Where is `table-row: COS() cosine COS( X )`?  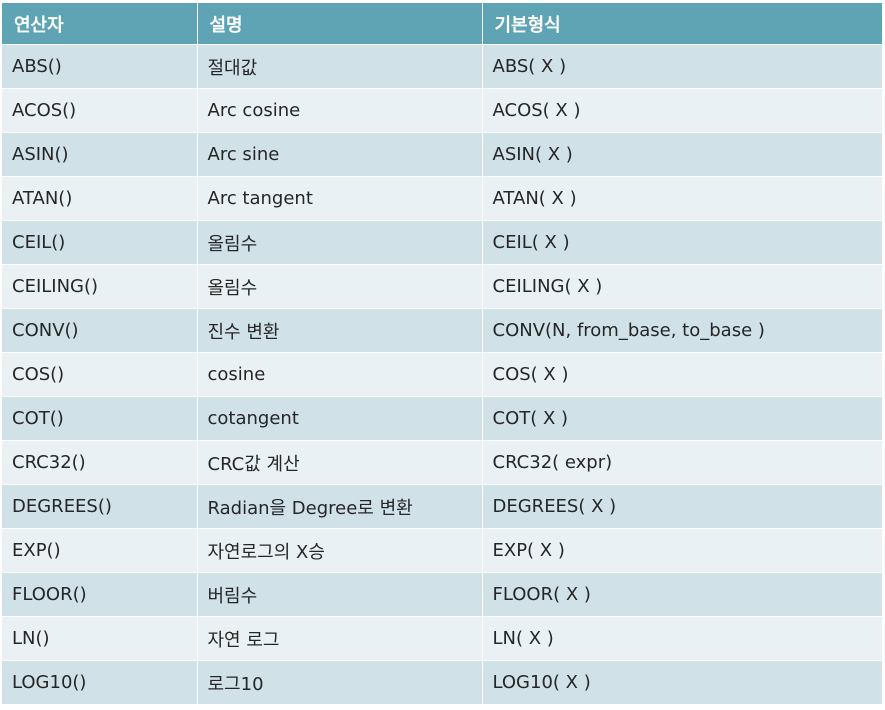
table-row: COS() cosine COS( X ) is located at coordinates (442, 374).